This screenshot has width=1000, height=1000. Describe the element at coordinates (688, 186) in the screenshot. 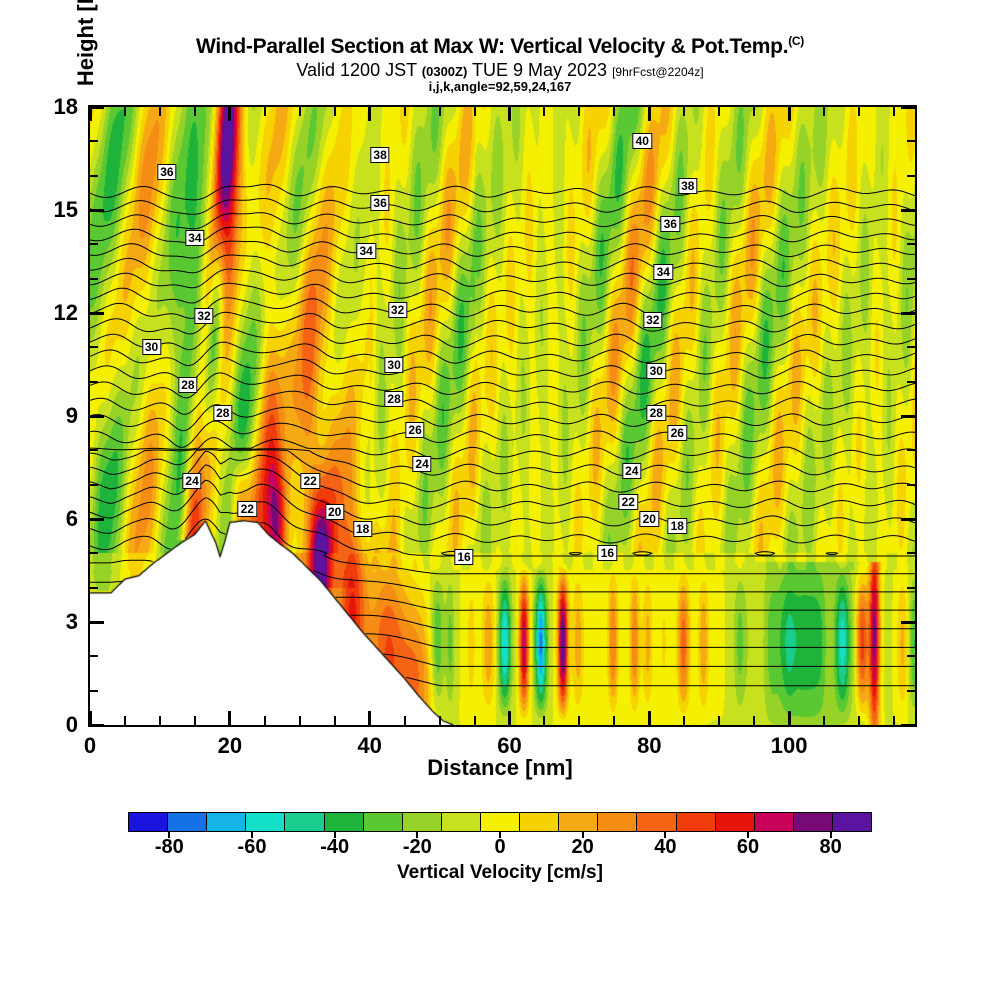

I see `contour-label: 38` at that location.